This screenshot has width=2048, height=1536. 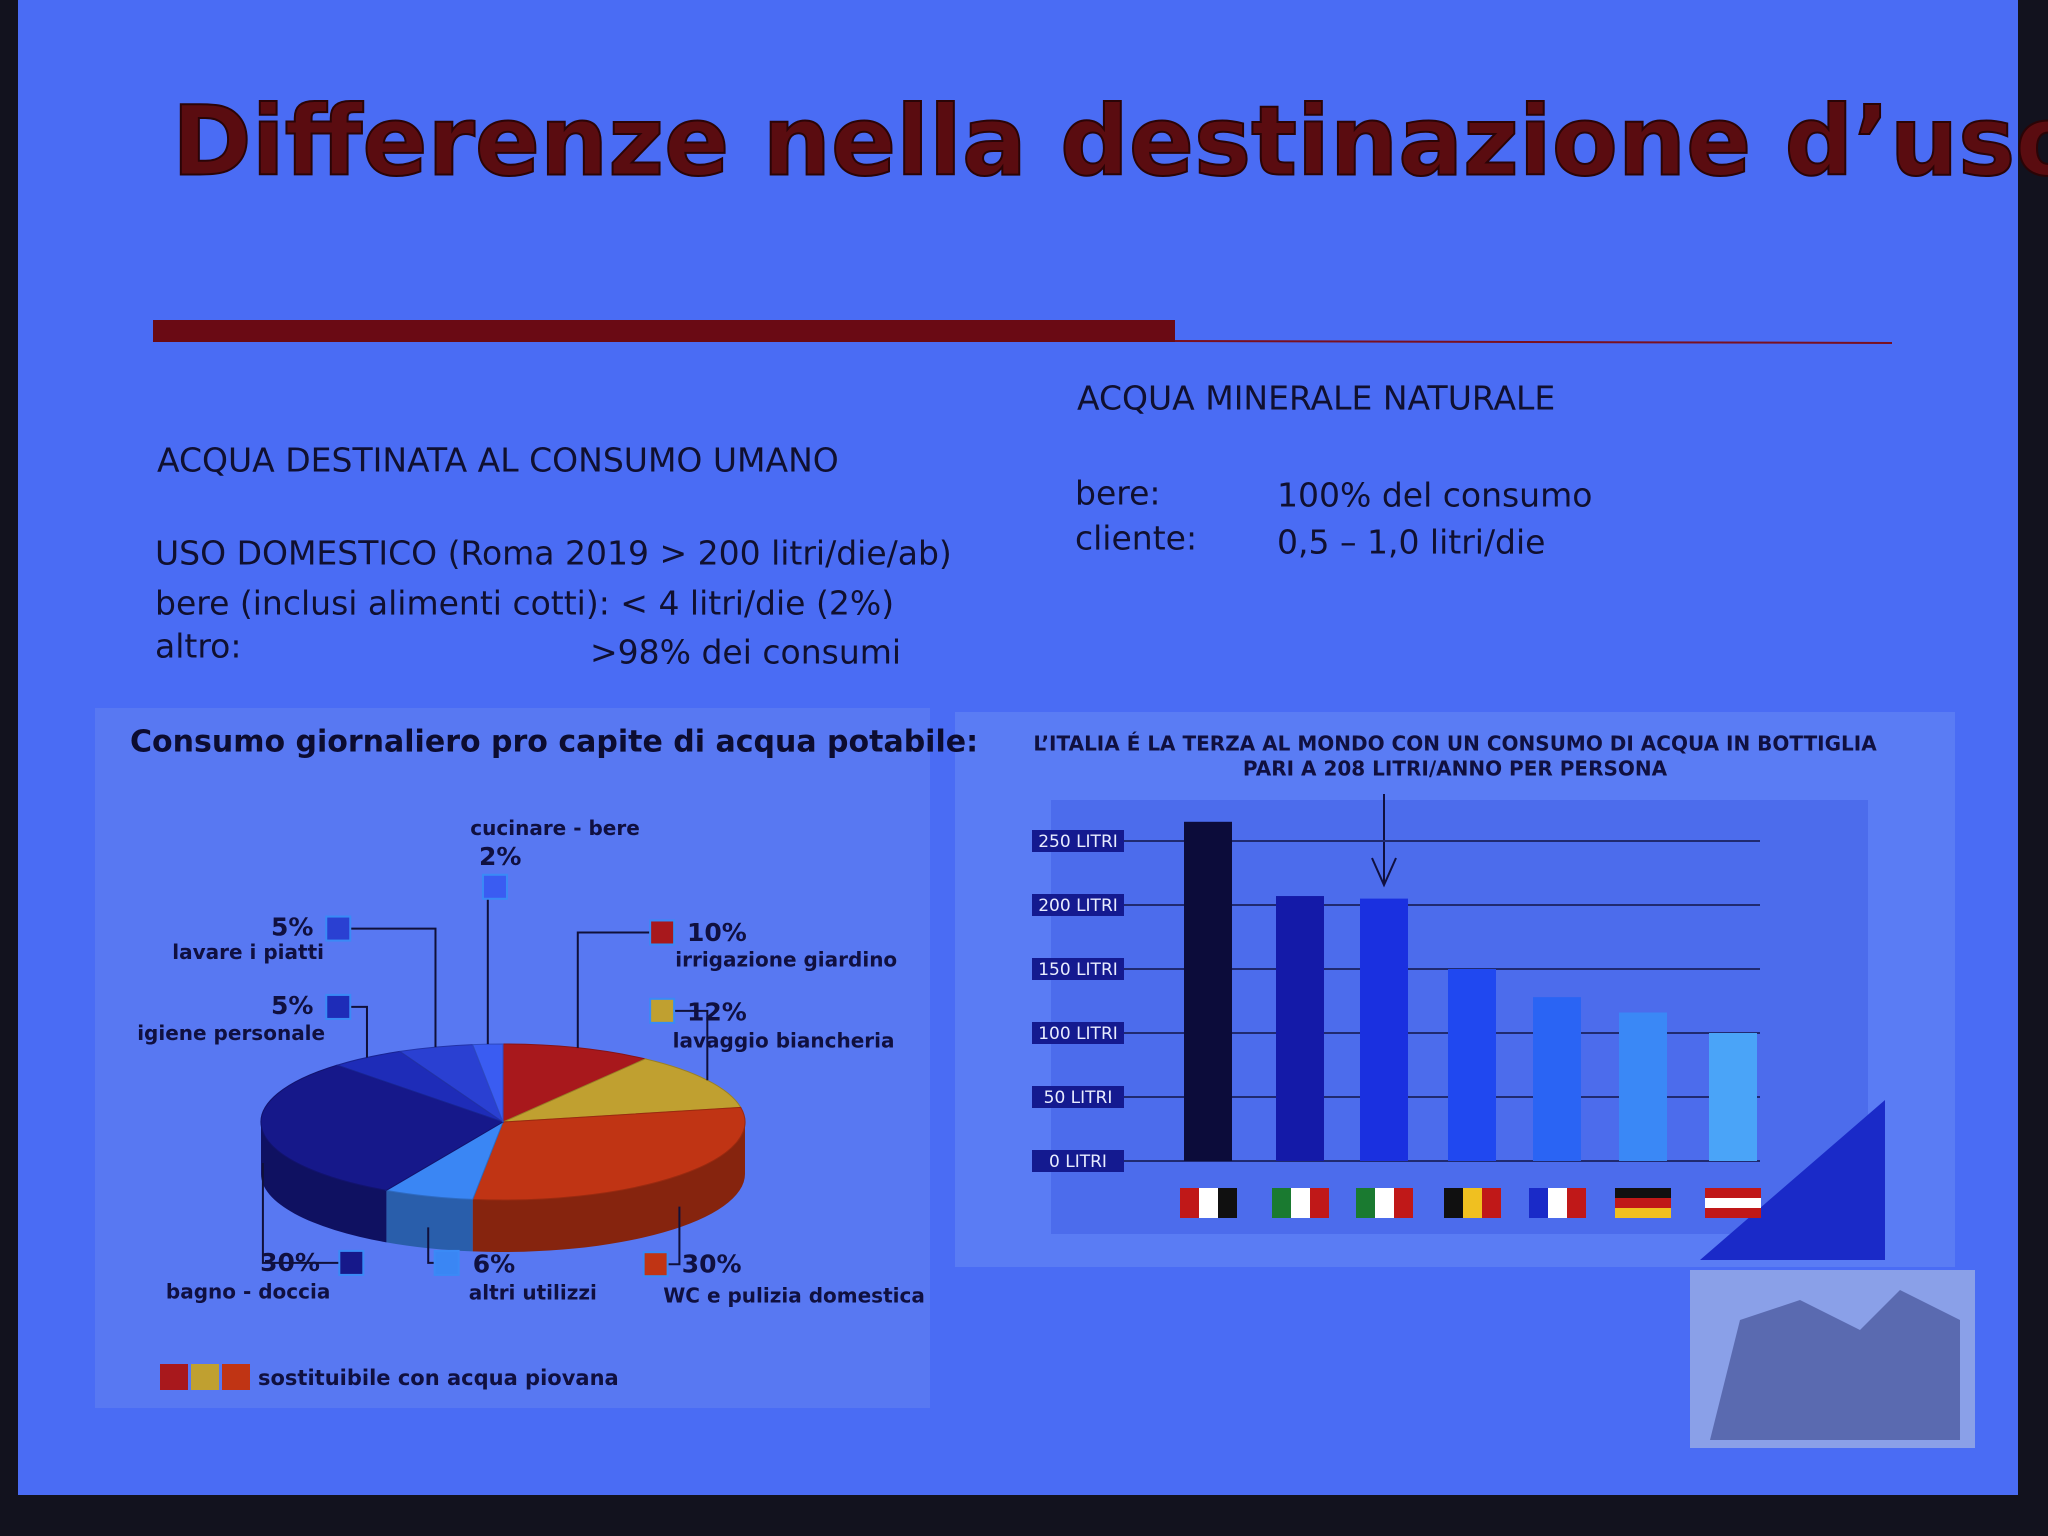 I want to click on slide-title: Differenze nella destinazione d’uso, so click(x=1110, y=141).